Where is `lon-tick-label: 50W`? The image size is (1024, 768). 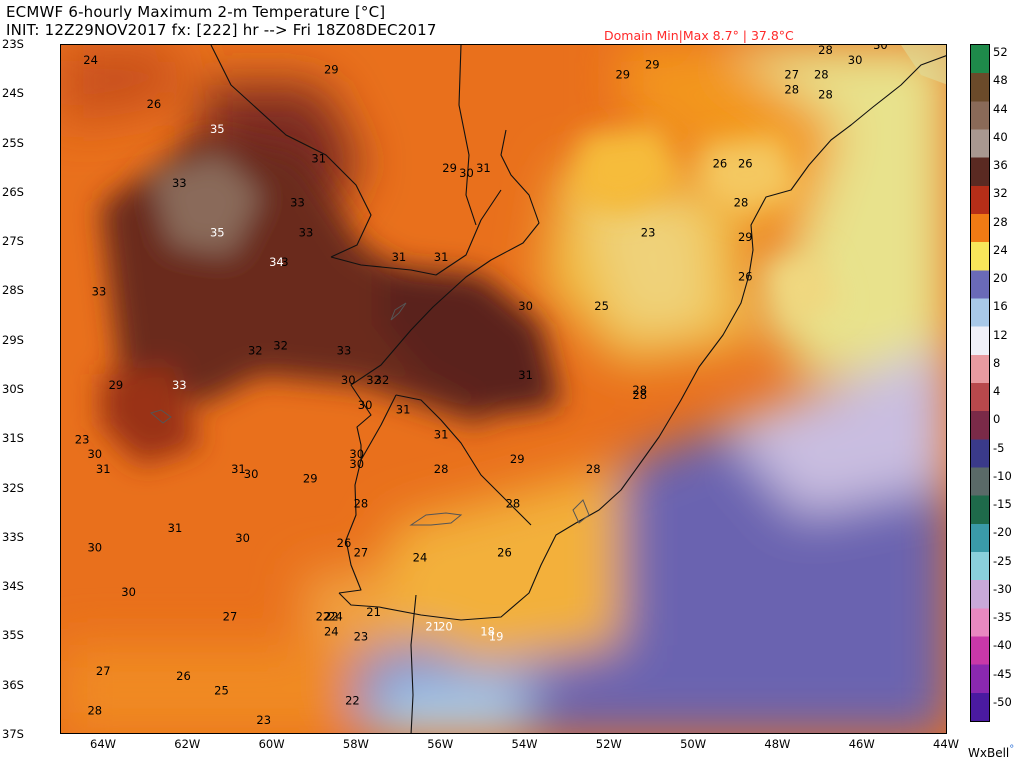
lon-tick-label: 50W is located at coordinates (693, 744).